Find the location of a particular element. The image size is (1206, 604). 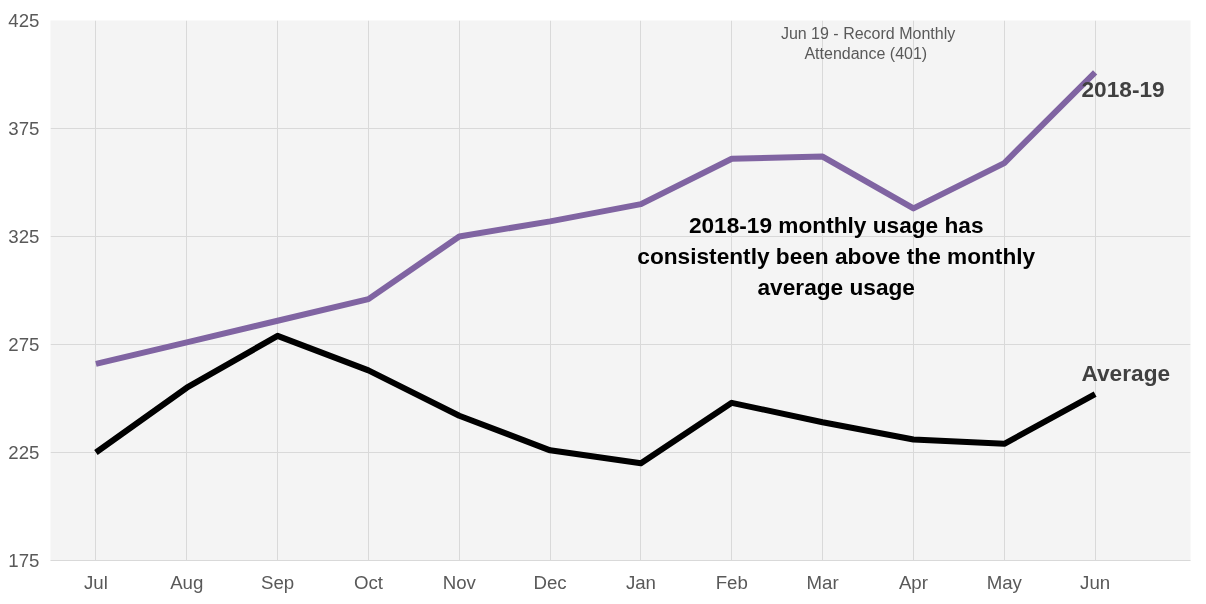

annotation: 2018-19 monthly usage has consistently been above the monthly average usage is located at coordinates (836, 256).